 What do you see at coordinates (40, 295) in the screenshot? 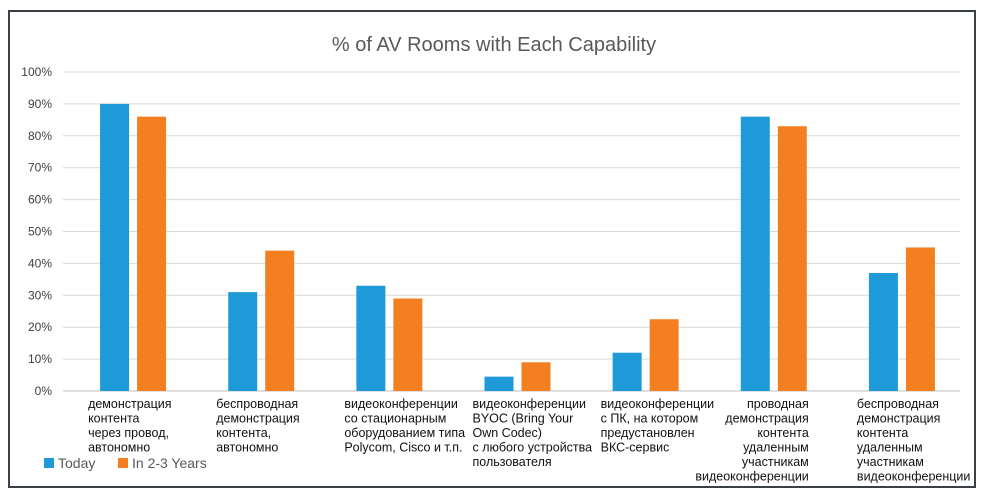
I see `y-tick-label: 30%` at bounding box center [40, 295].